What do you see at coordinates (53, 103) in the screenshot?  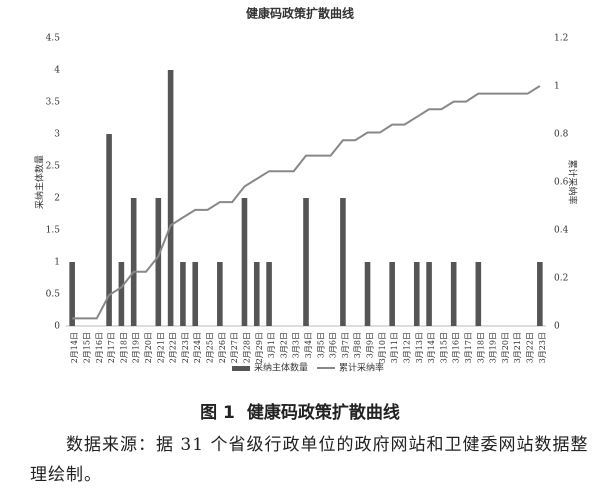 I see `y-tick-label: 3.5` at bounding box center [53, 103].